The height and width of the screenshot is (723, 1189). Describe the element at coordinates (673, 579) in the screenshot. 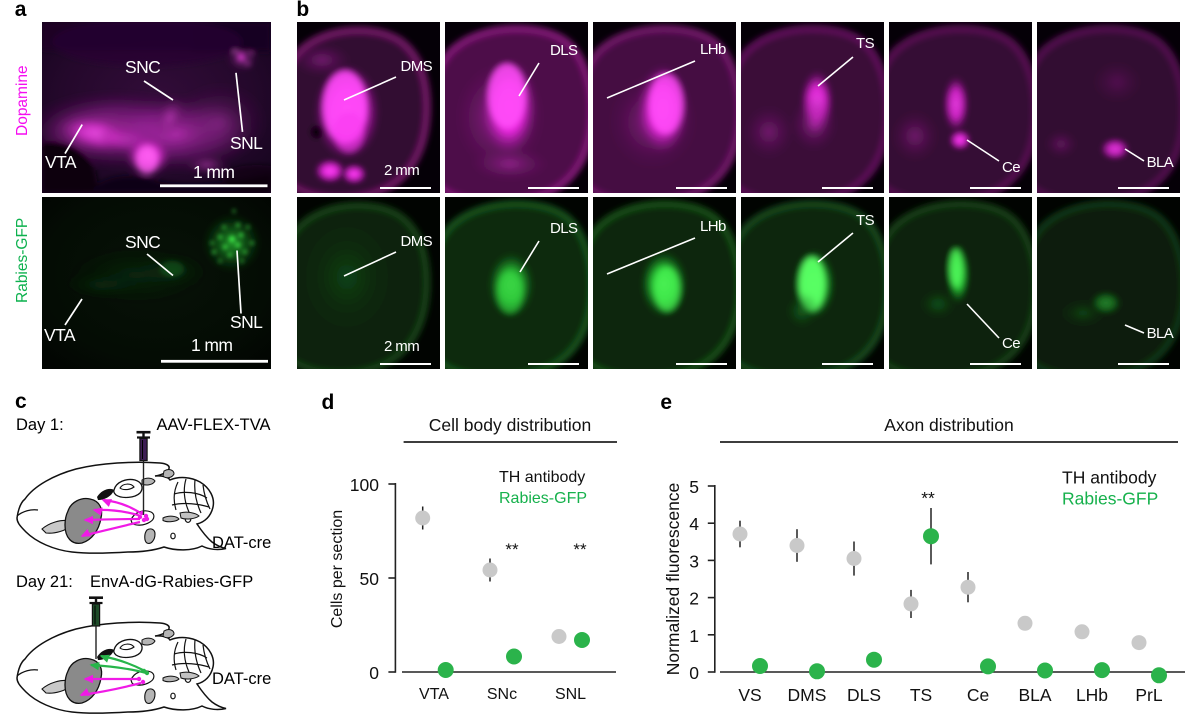

I see `svg-text: Normalized fluorescence` at that location.